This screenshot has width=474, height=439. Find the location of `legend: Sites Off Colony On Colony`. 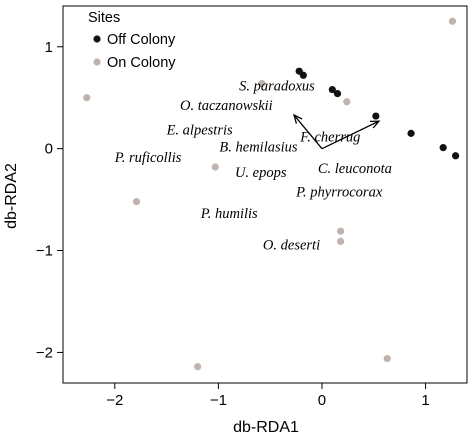

legend: Sites Off Colony On Colony is located at coordinates (132, 40).